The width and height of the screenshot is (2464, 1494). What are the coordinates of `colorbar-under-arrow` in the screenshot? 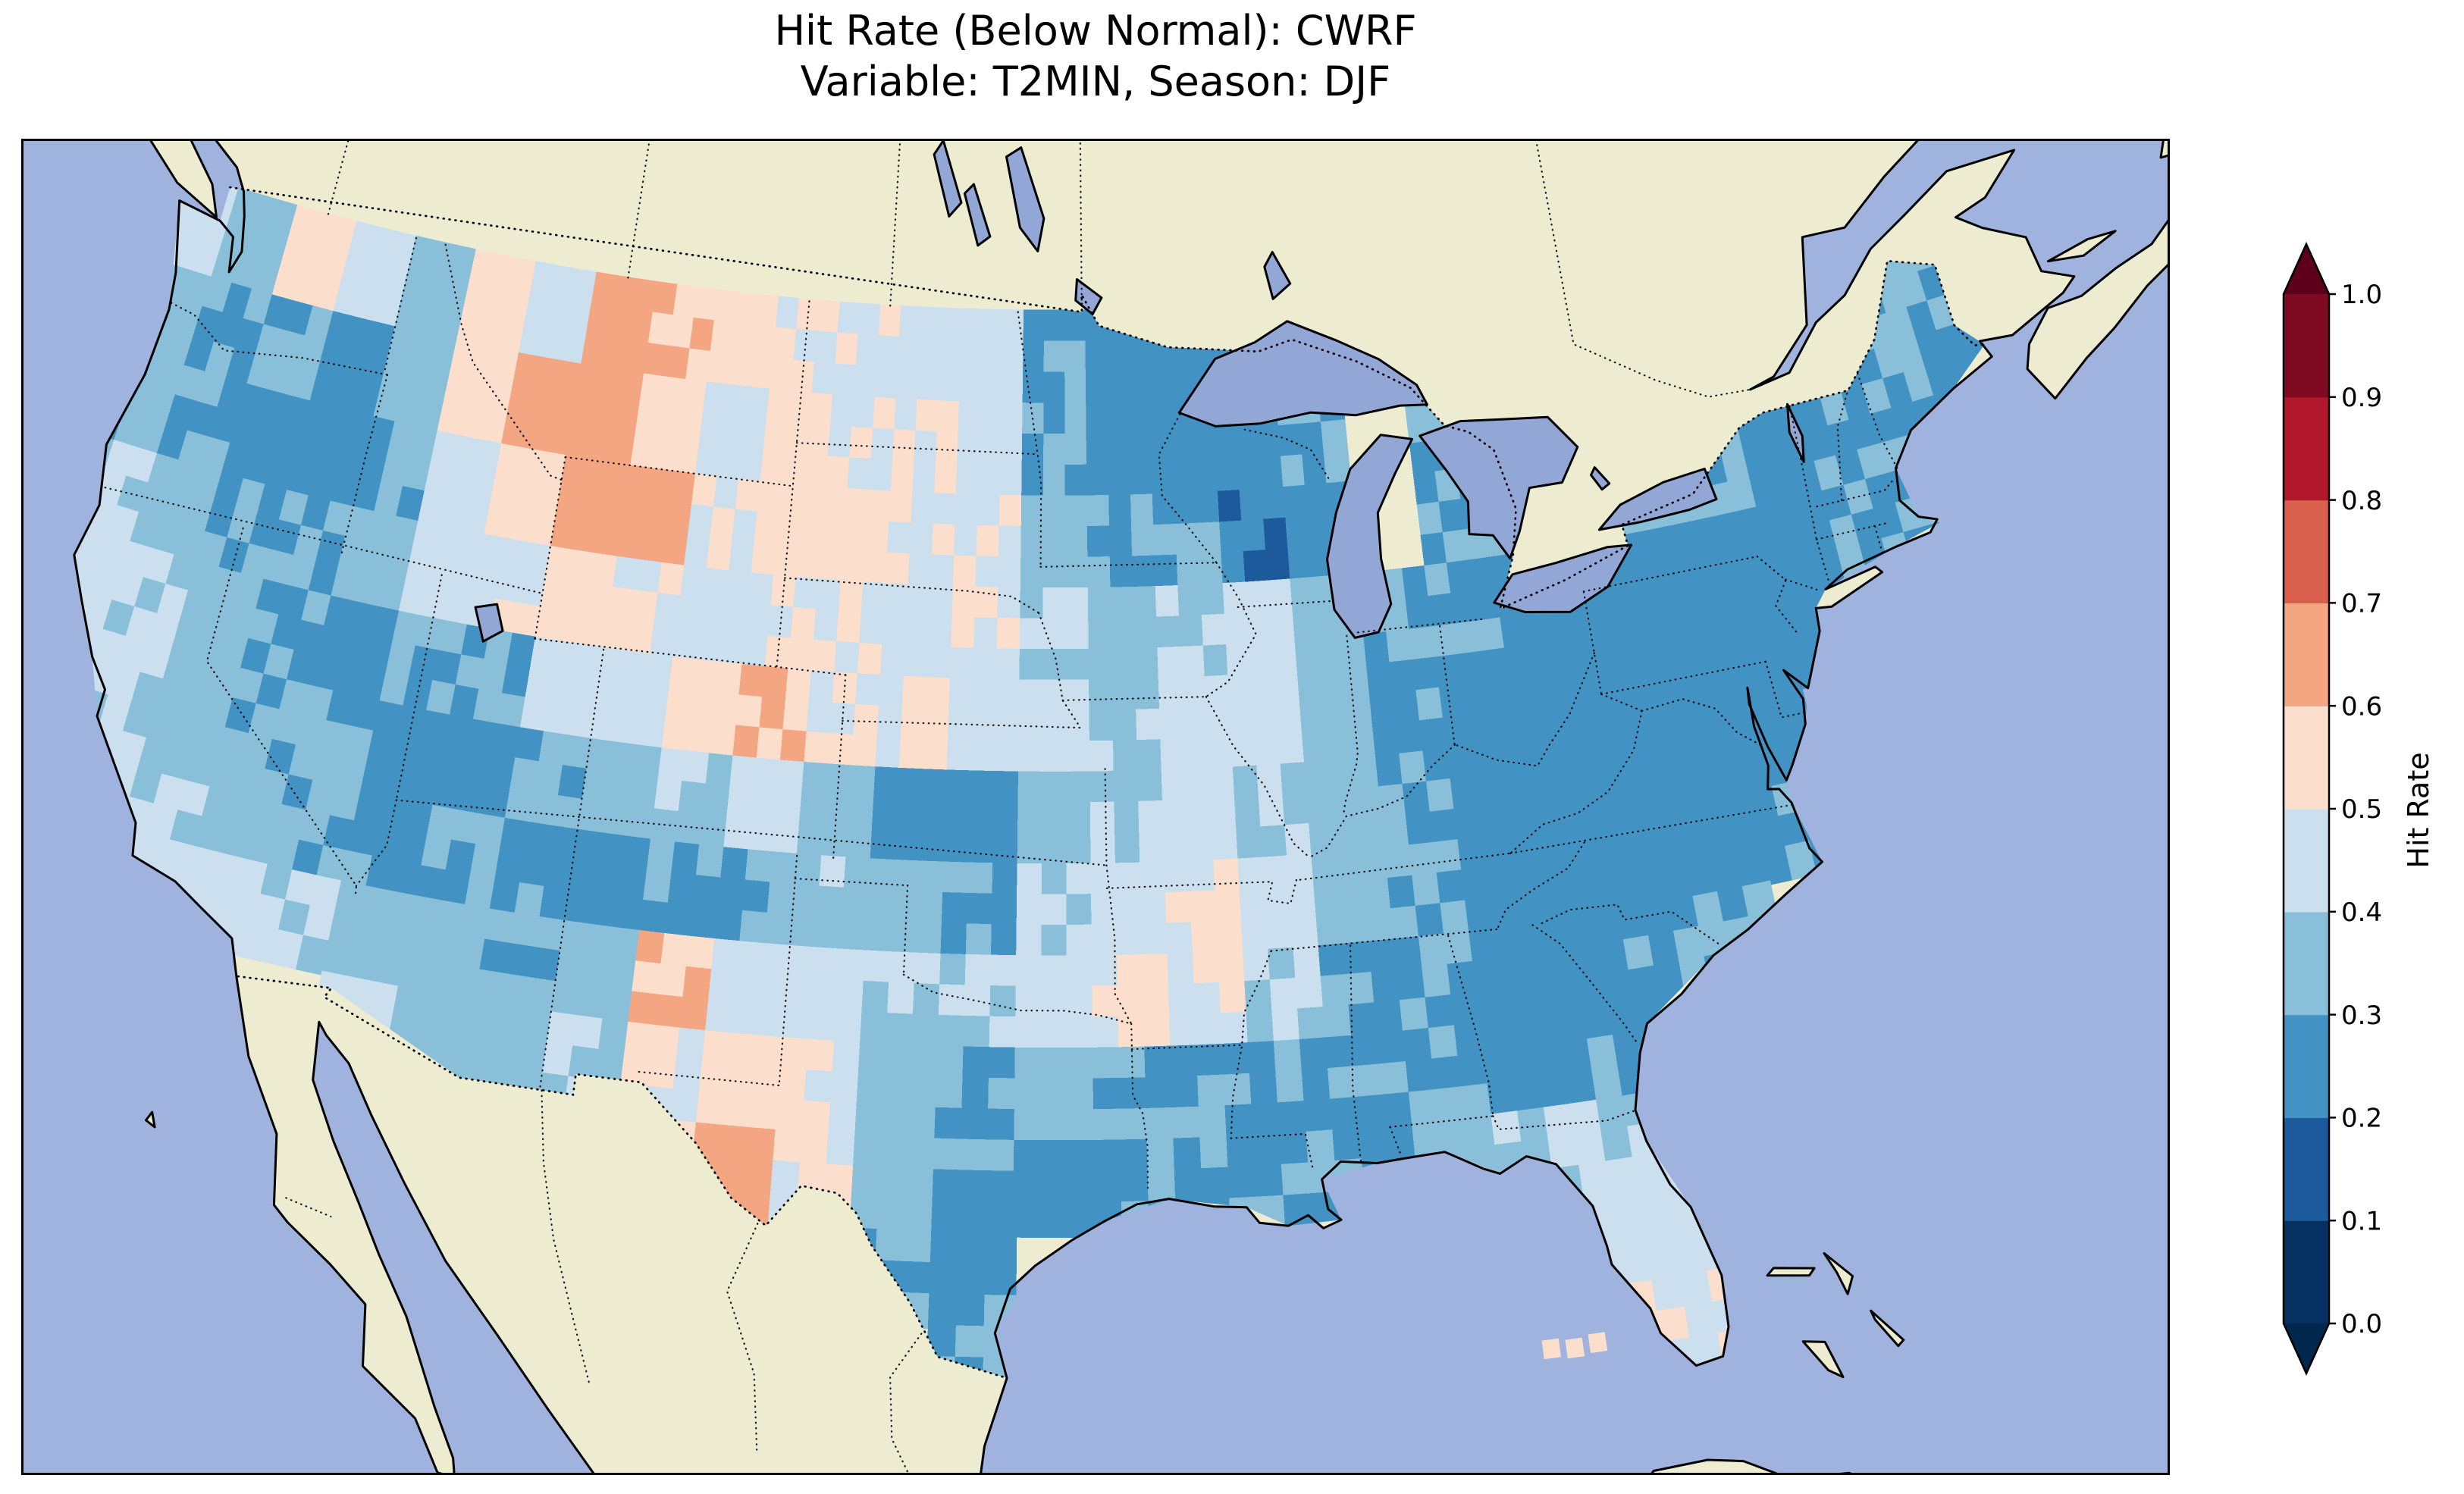 It's located at (2307, 1348).